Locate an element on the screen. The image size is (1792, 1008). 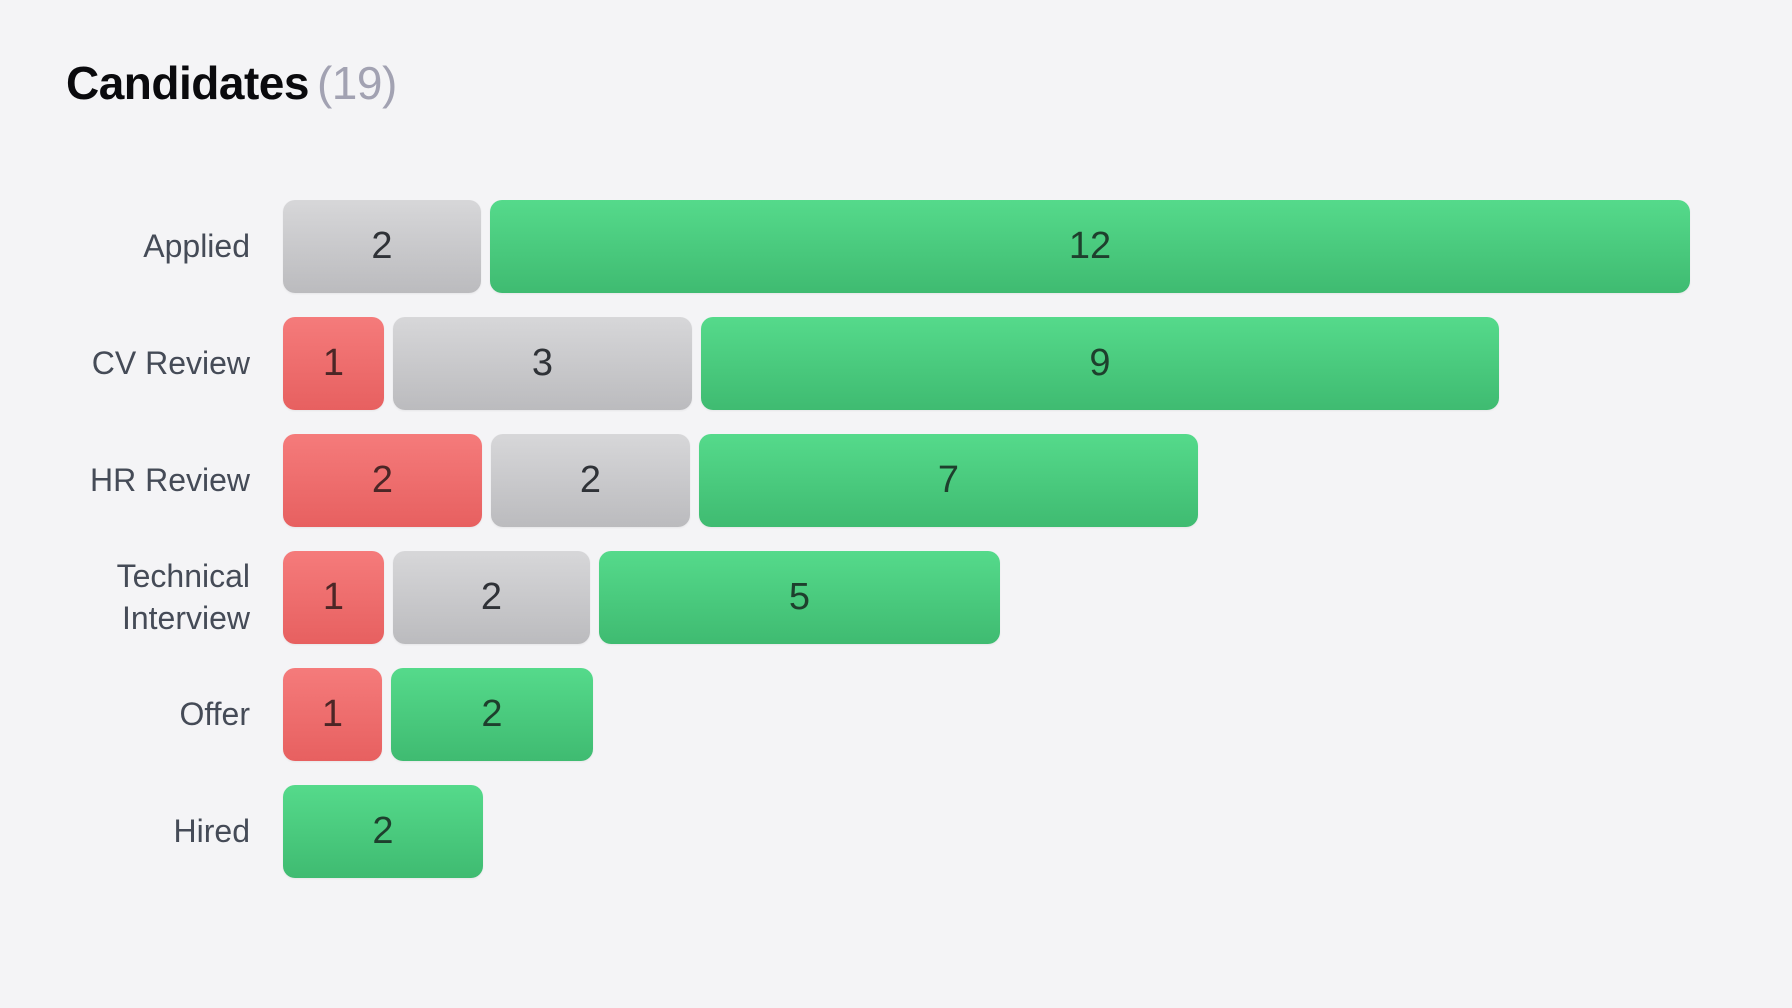
bar-segment-green: 7 is located at coordinates (948, 480).